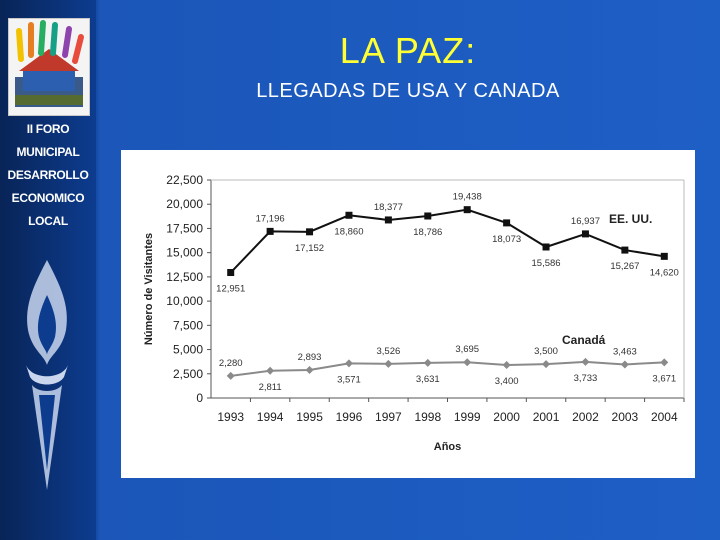 The image size is (720, 540). What do you see at coordinates (467, 349) in the screenshot?
I see `canada-data-label: 3,695` at bounding box center [467, 349].